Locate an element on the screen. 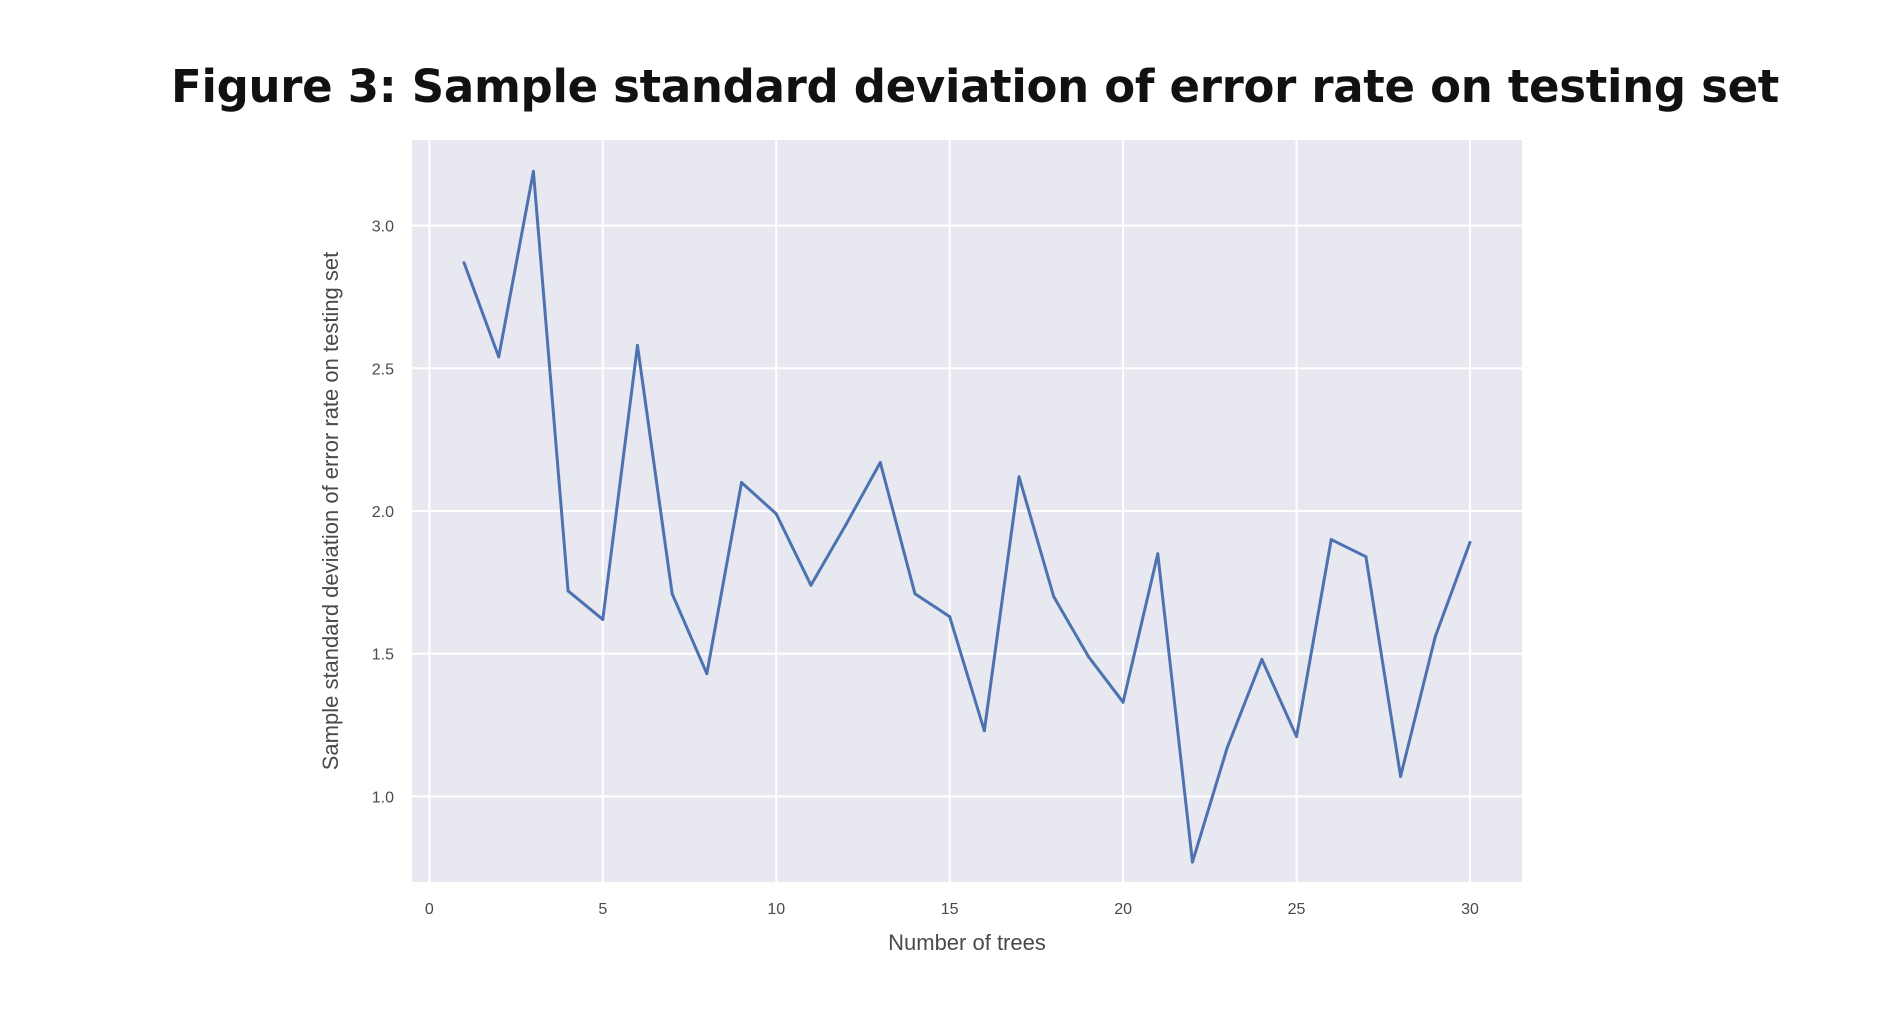 The image size is (1902, 1025). x-tick-label: 15 is located at coordinates (950, 909).